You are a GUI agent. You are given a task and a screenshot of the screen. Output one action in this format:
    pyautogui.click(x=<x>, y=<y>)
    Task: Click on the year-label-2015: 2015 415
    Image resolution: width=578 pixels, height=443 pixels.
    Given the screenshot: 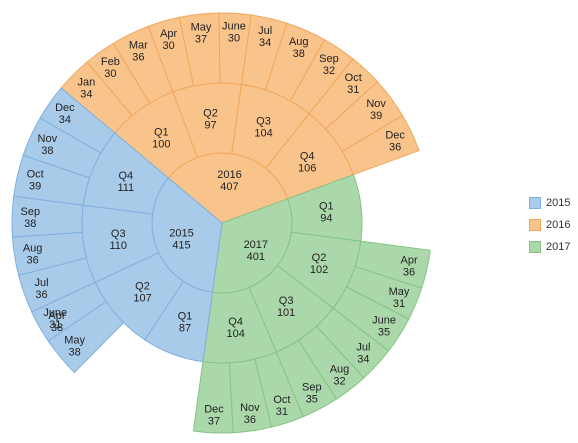 What is the action you would take?
    pyautogui.click(x=181, y=240)
    